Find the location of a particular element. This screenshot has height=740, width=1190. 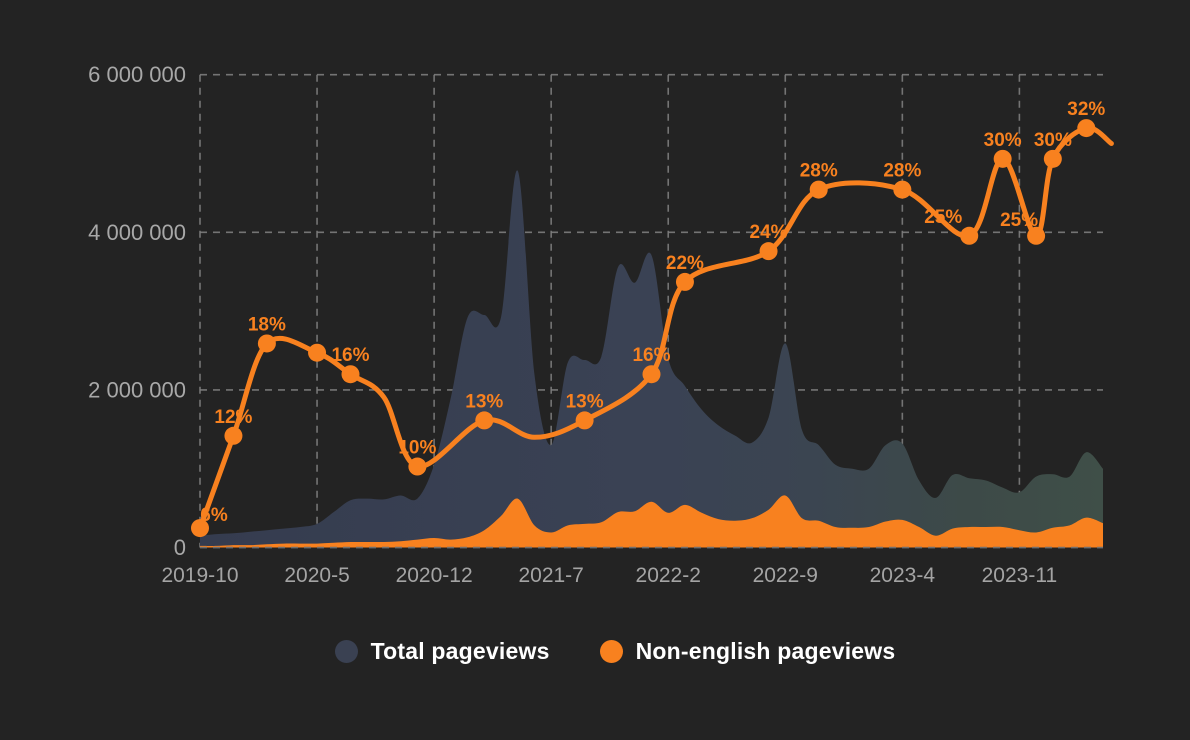

y-axis-tick-label: 2 000 000 is located at coordinates (137, 389).